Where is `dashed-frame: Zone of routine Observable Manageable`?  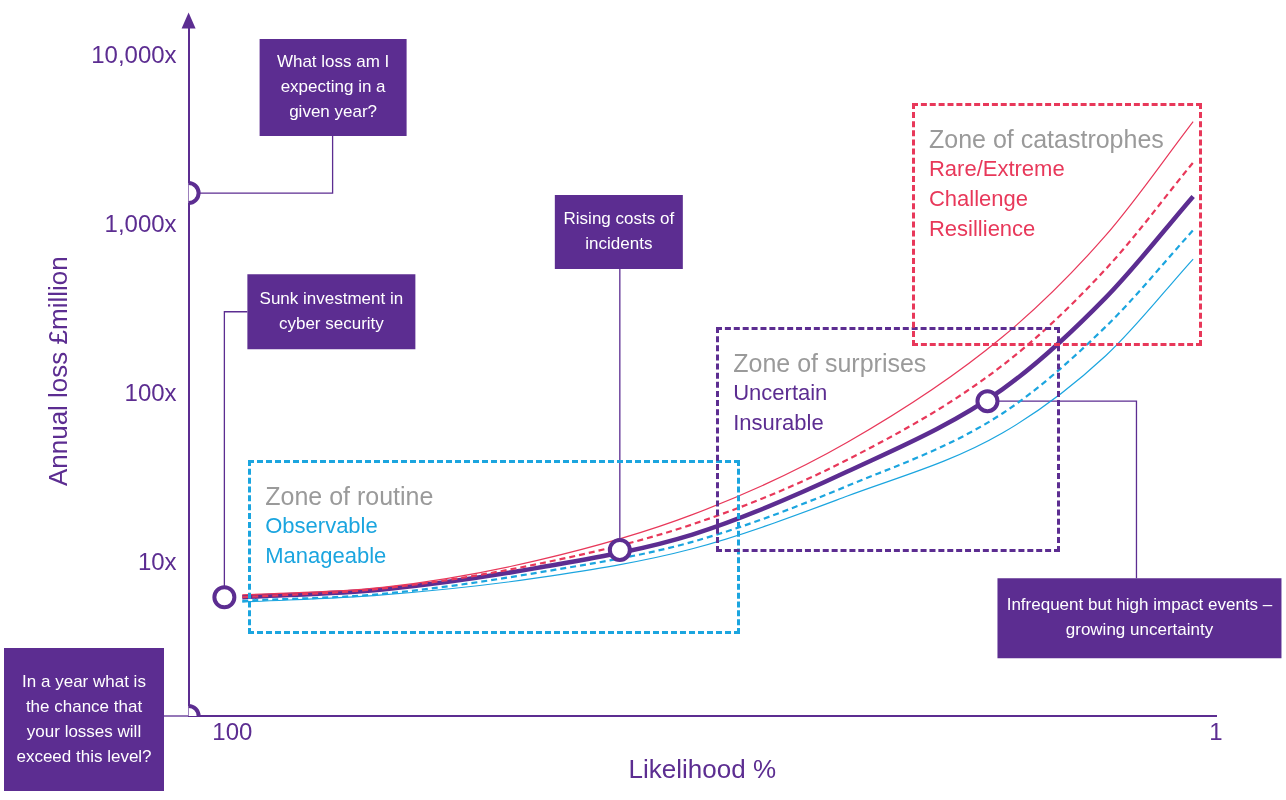
dashed-frame: Zone of routine Observable Manageable is located at coordinates (494, 547).